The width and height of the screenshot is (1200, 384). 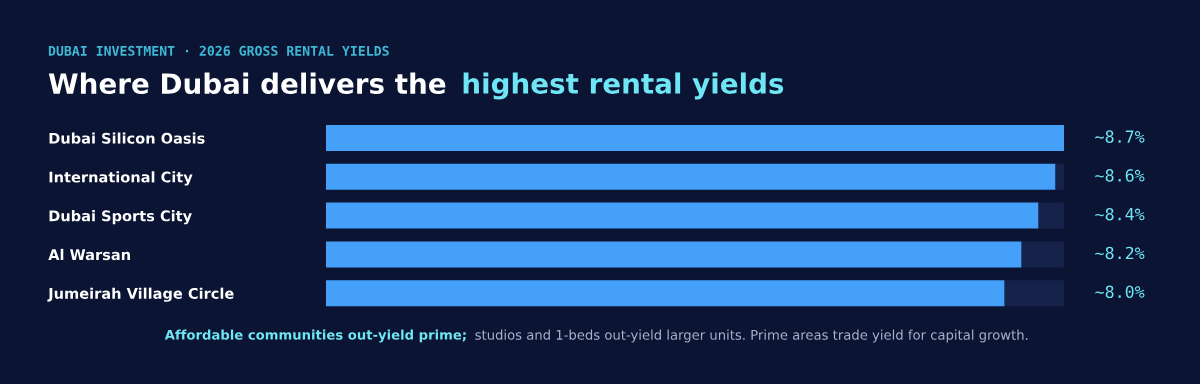 What do you see at coordinates (1120, 214) in the screenshot?
I see `data-label: ~8.4%` at bounding box center [1120, 214].